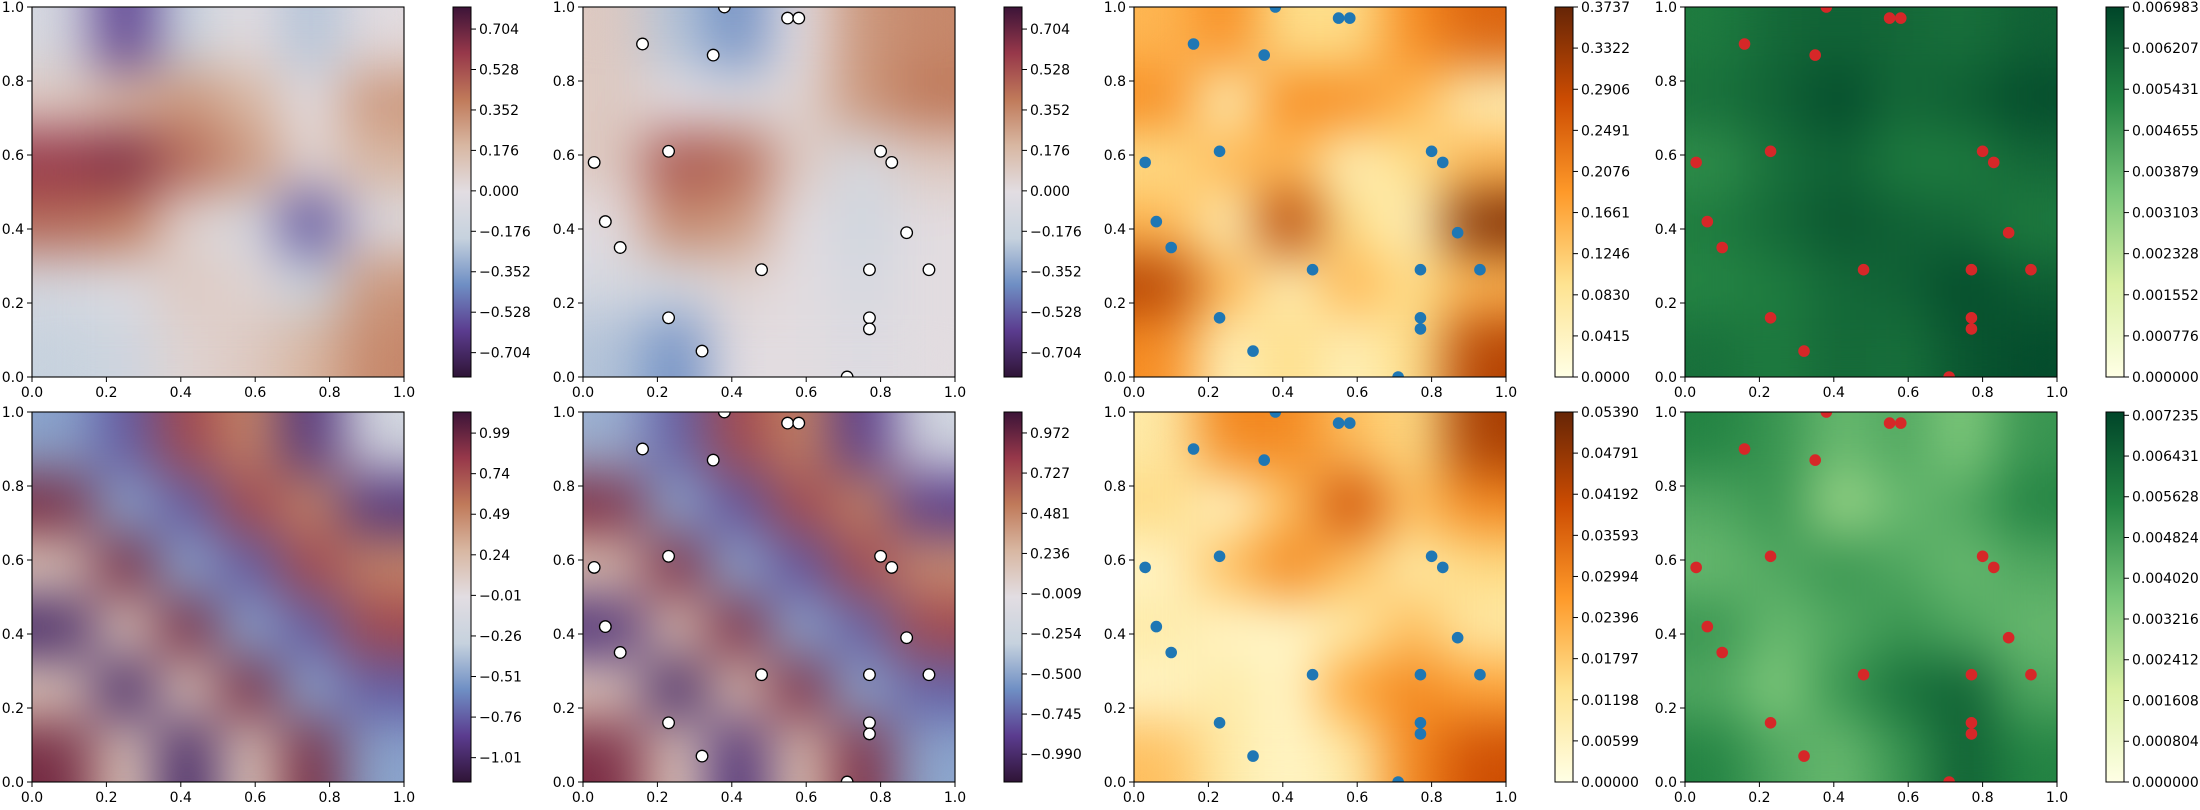  What do you see at coordinates (2165, 172) in the screenshot?
I see `colorbar-tick-label: 0.003879` at bounding box center [2165, 172].